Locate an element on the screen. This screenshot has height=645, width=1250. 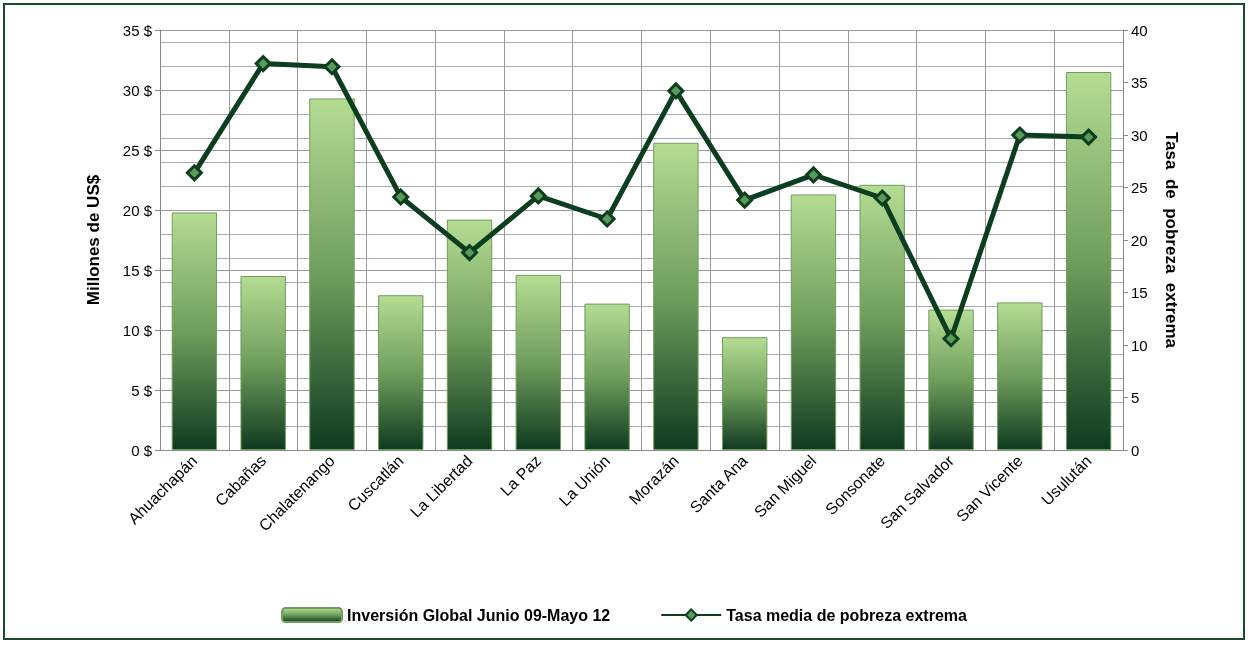
y2-tick-label: 20 is located at coordinates (1139, 240).